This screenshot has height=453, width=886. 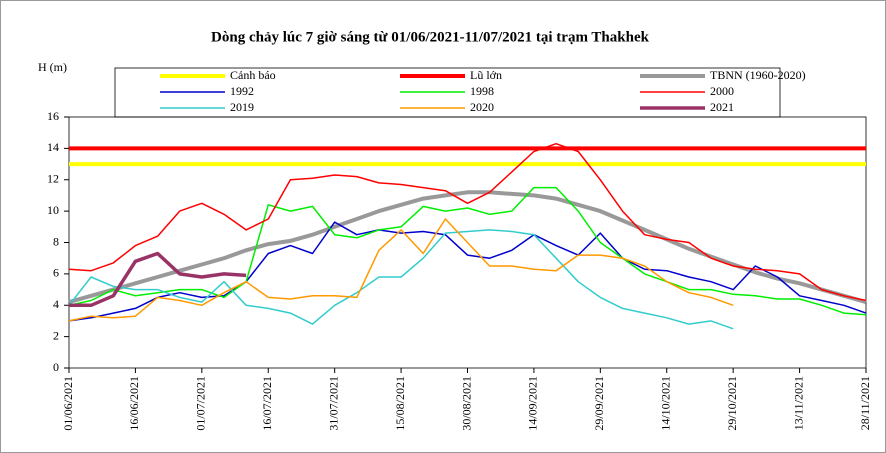 I want to click on x-tick-label: 28/11/2021, so click(x=865, y=403).